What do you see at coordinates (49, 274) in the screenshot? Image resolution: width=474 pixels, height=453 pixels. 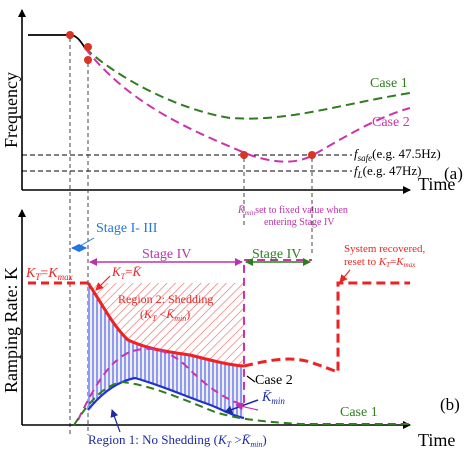 I see `kt-kmax-label: KT=Kmax` at bounding box center [49, 274].